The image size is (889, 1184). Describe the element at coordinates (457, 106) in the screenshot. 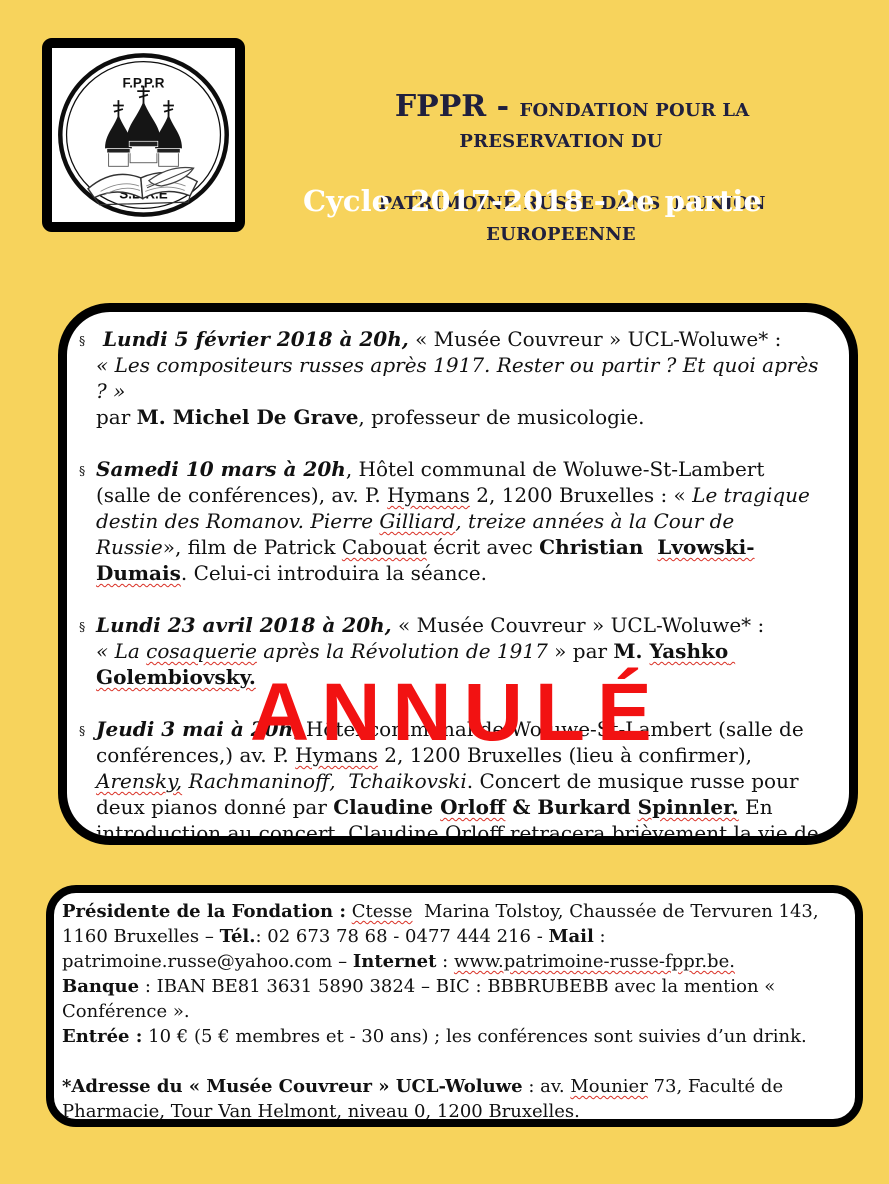

I see `org-acronym: FPPR -` at that location.